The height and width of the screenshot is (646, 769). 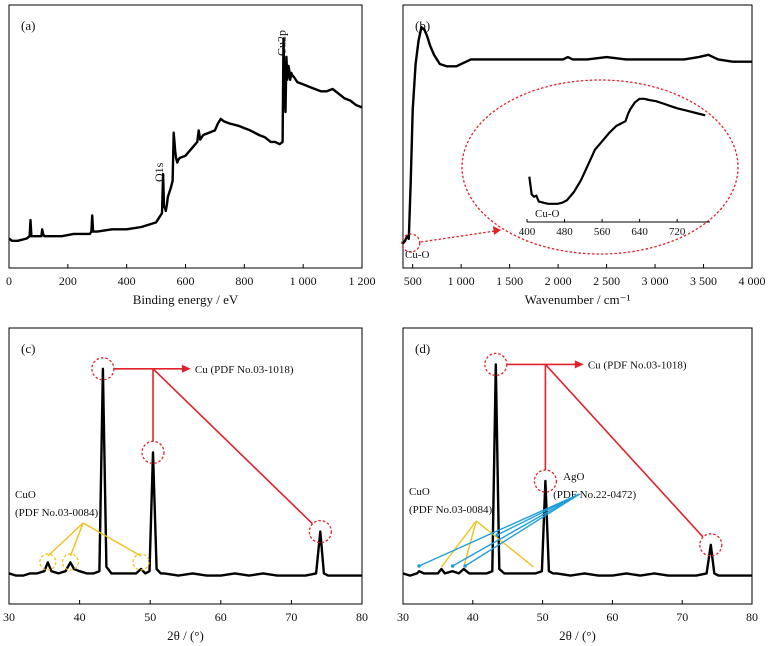 I want to click on peak-label-cu2p: Cu2p, so click(x=281, y=43).